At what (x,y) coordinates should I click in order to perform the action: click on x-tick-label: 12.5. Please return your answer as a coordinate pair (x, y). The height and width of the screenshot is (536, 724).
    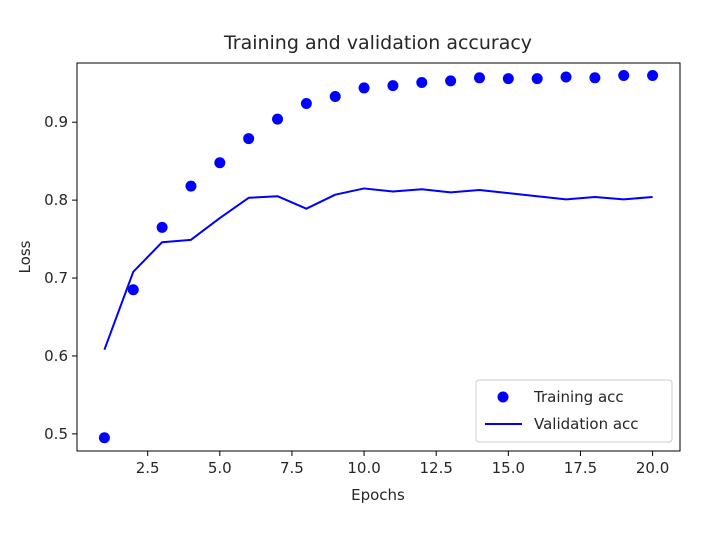
    Looking at the image, I should click on (436, 468).